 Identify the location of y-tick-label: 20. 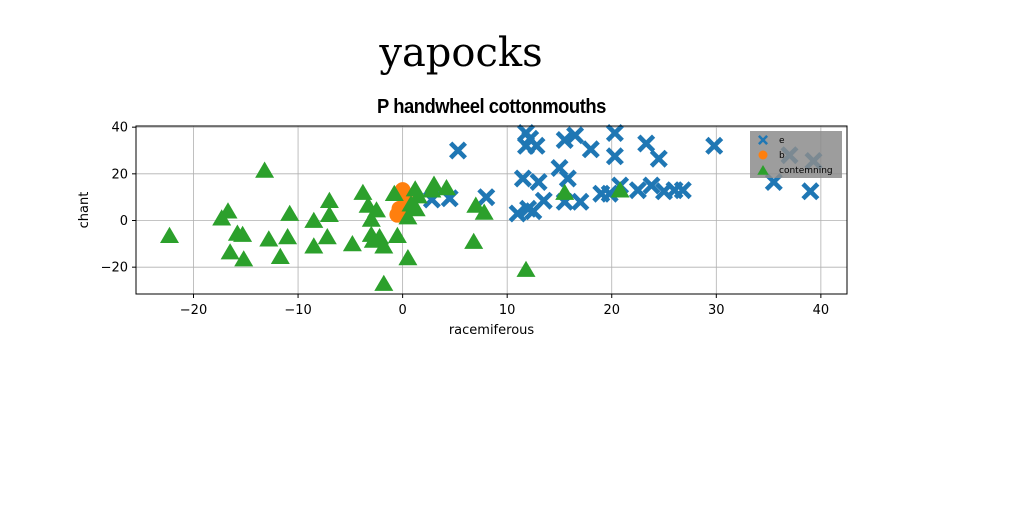
(119, 174).